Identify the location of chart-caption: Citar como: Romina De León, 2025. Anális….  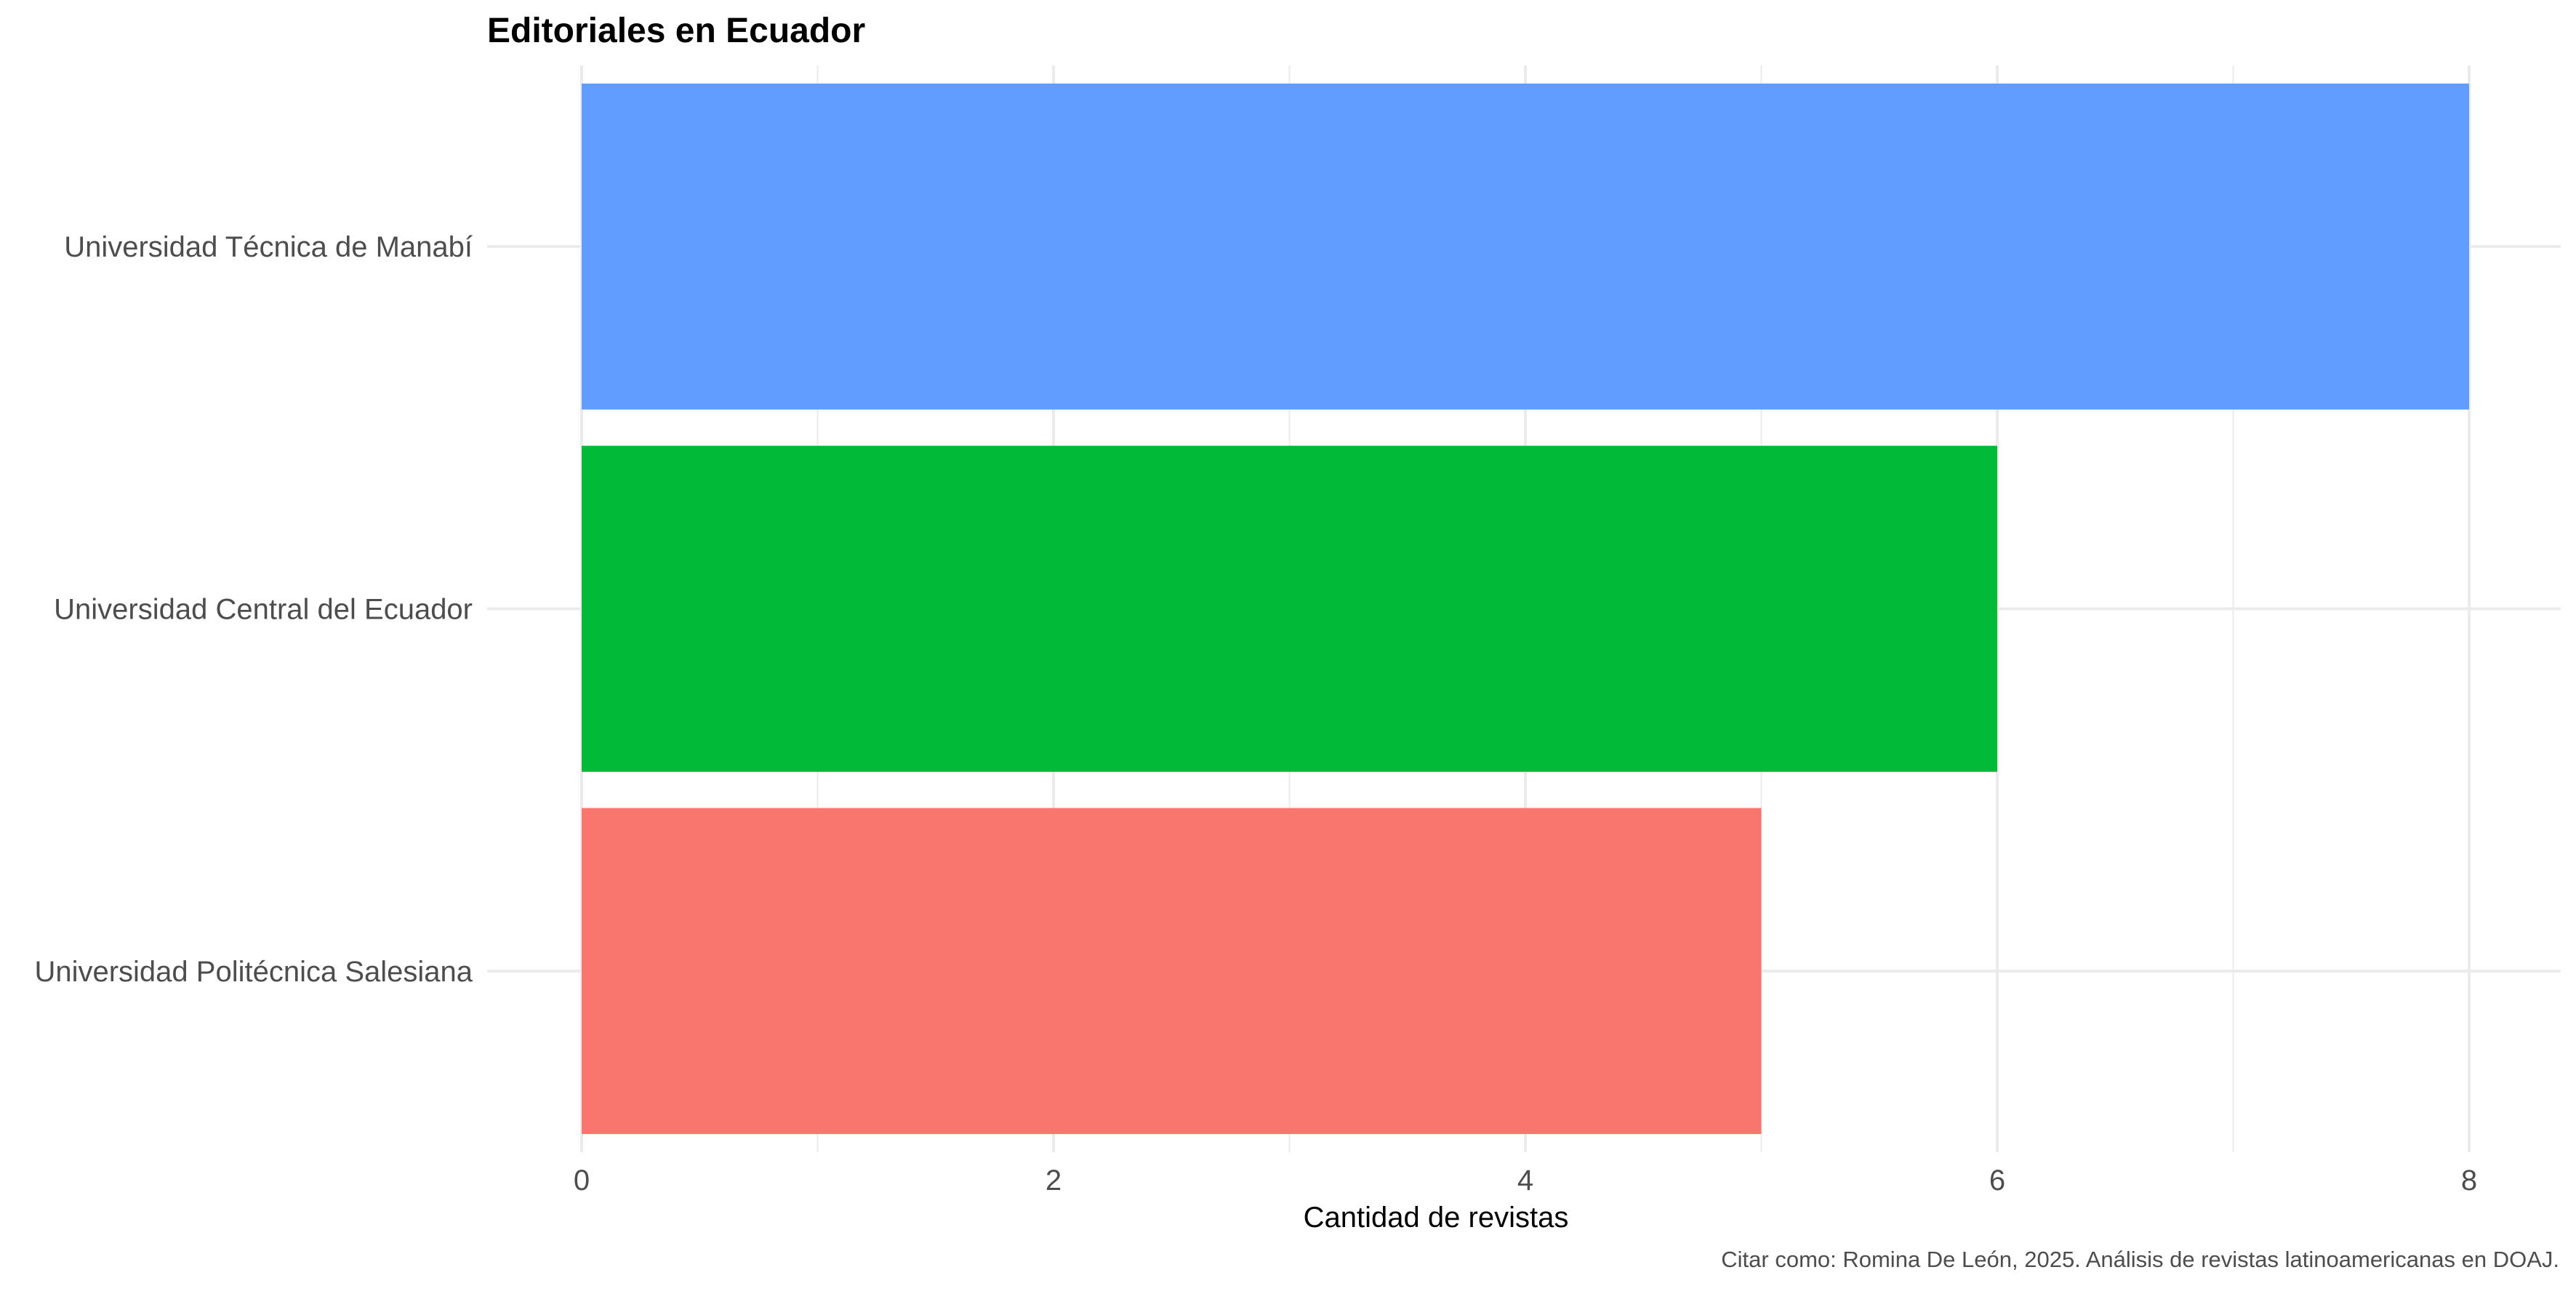
(2140, 1260).